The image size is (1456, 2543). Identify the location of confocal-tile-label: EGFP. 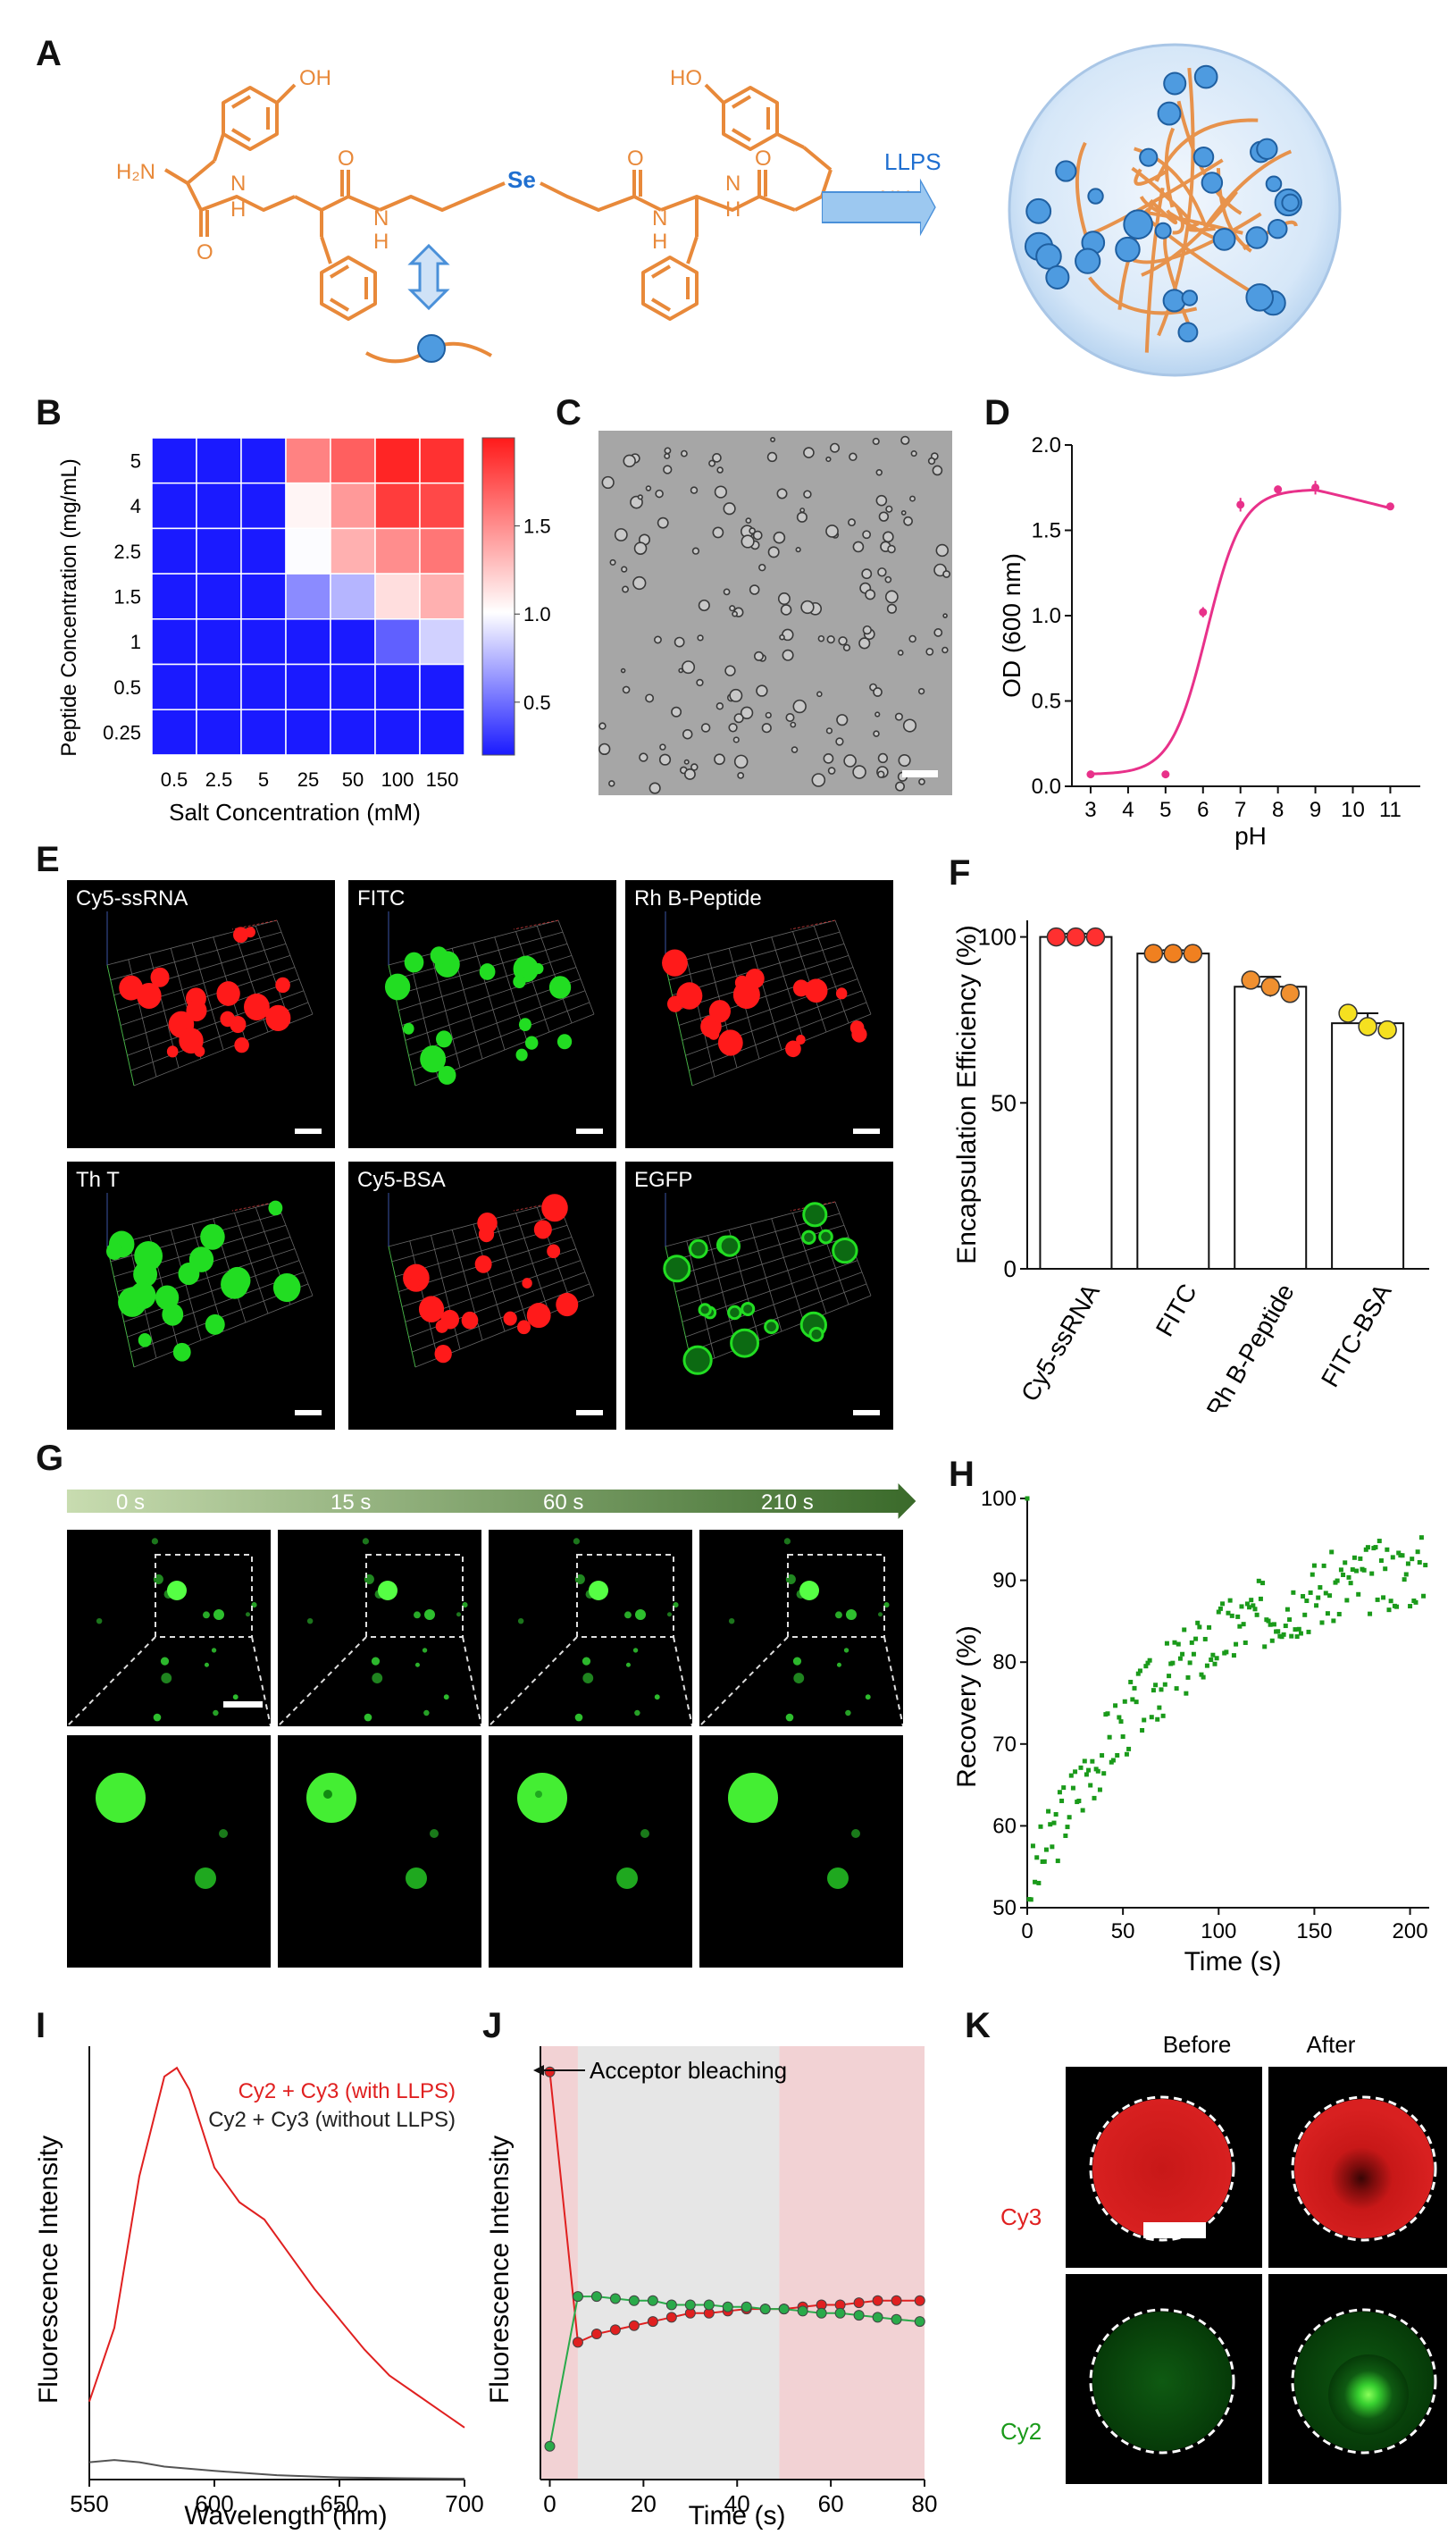
(663, 1180).